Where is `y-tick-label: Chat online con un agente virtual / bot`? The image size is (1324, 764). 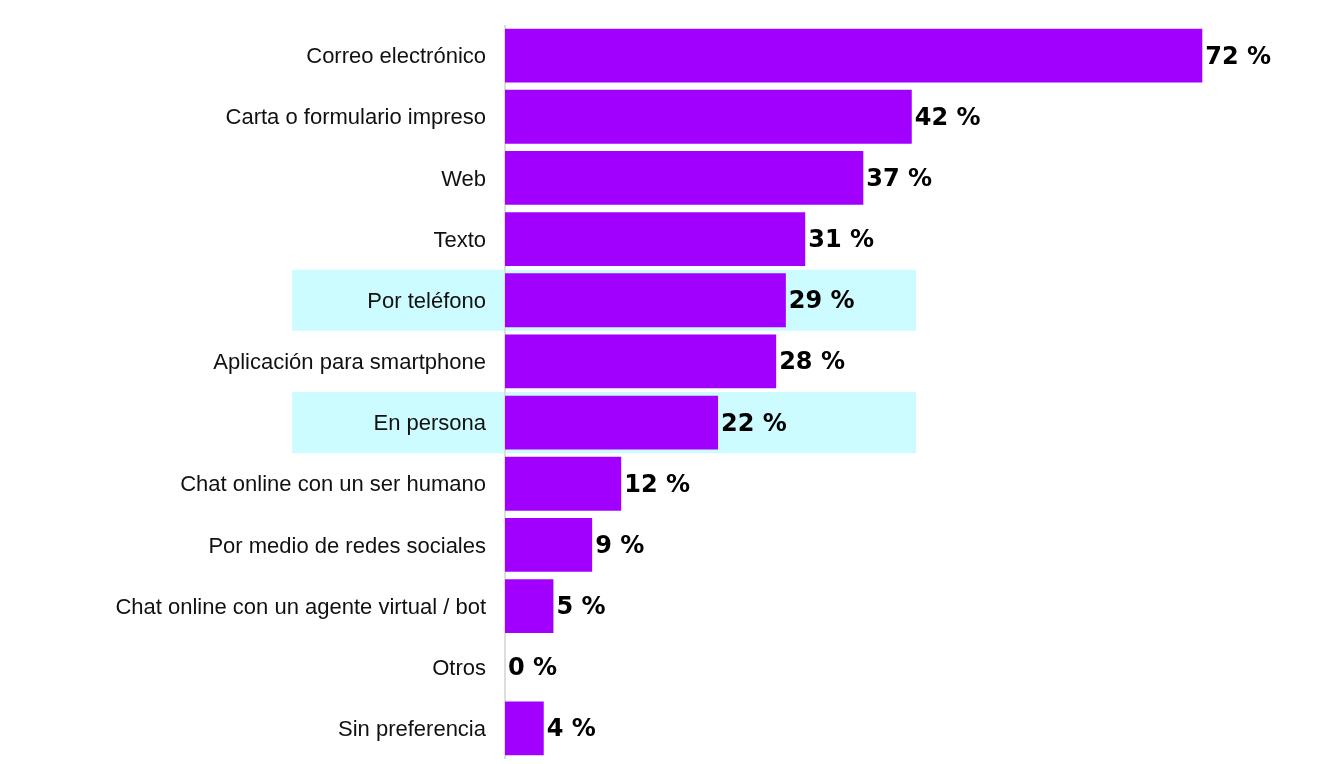 y-tick-label: Chat online con un agente virtual / bot is located at coordinates (300, 606).